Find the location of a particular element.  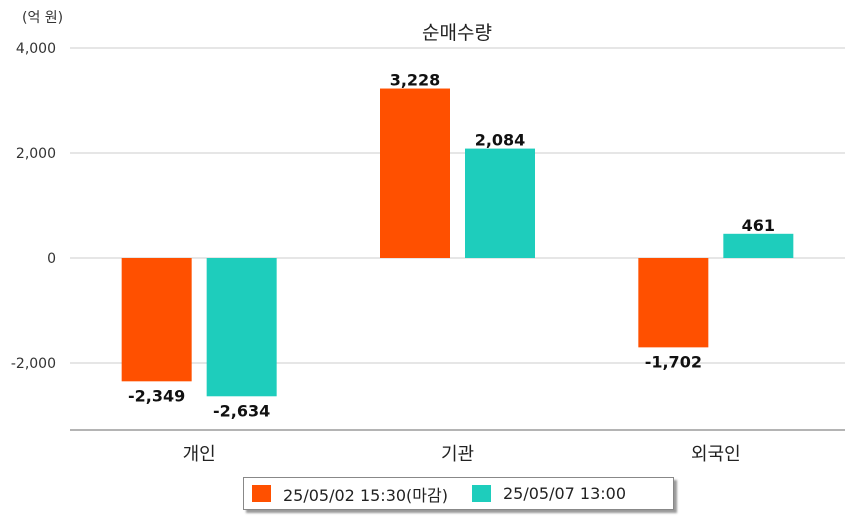

y-tick-label-3: -2,000 is located at coordinates (33, 364).